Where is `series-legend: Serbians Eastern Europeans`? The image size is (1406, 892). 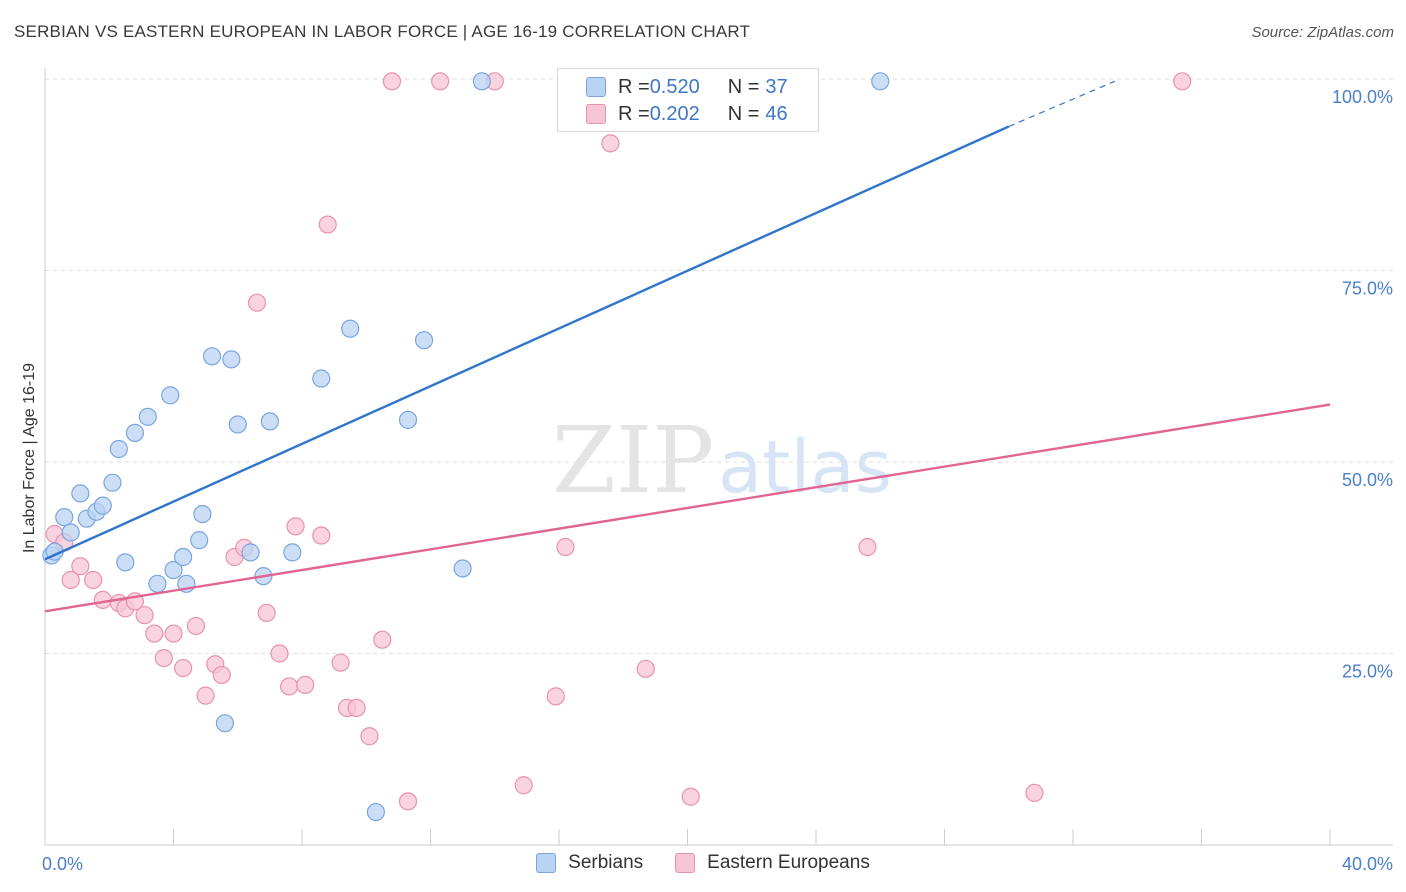 series-legend: Serbians Eastern Europeans is located at coordinates (703, 863).